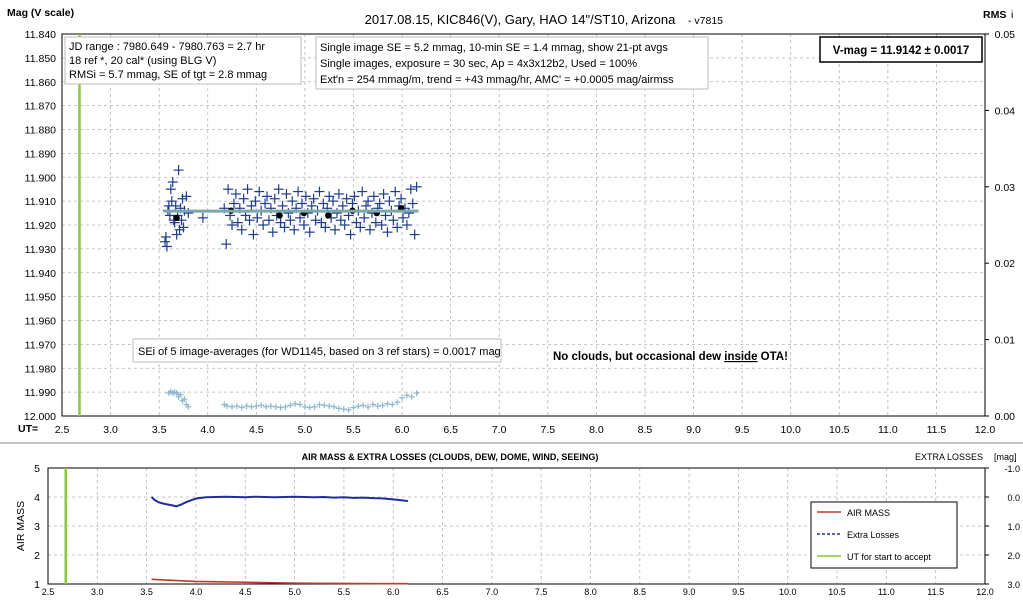 The image size is (1023, 608). Describe the element at coordinates (279, 501) in the screenshot. I see `series-line` at that location.